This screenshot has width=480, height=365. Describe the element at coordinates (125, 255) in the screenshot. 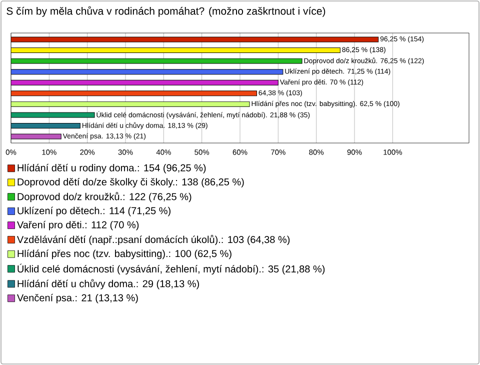

I see `legend-label: Hlídání přes noc (tzv. babysitting).: 100 (62,5 %)` at that location.